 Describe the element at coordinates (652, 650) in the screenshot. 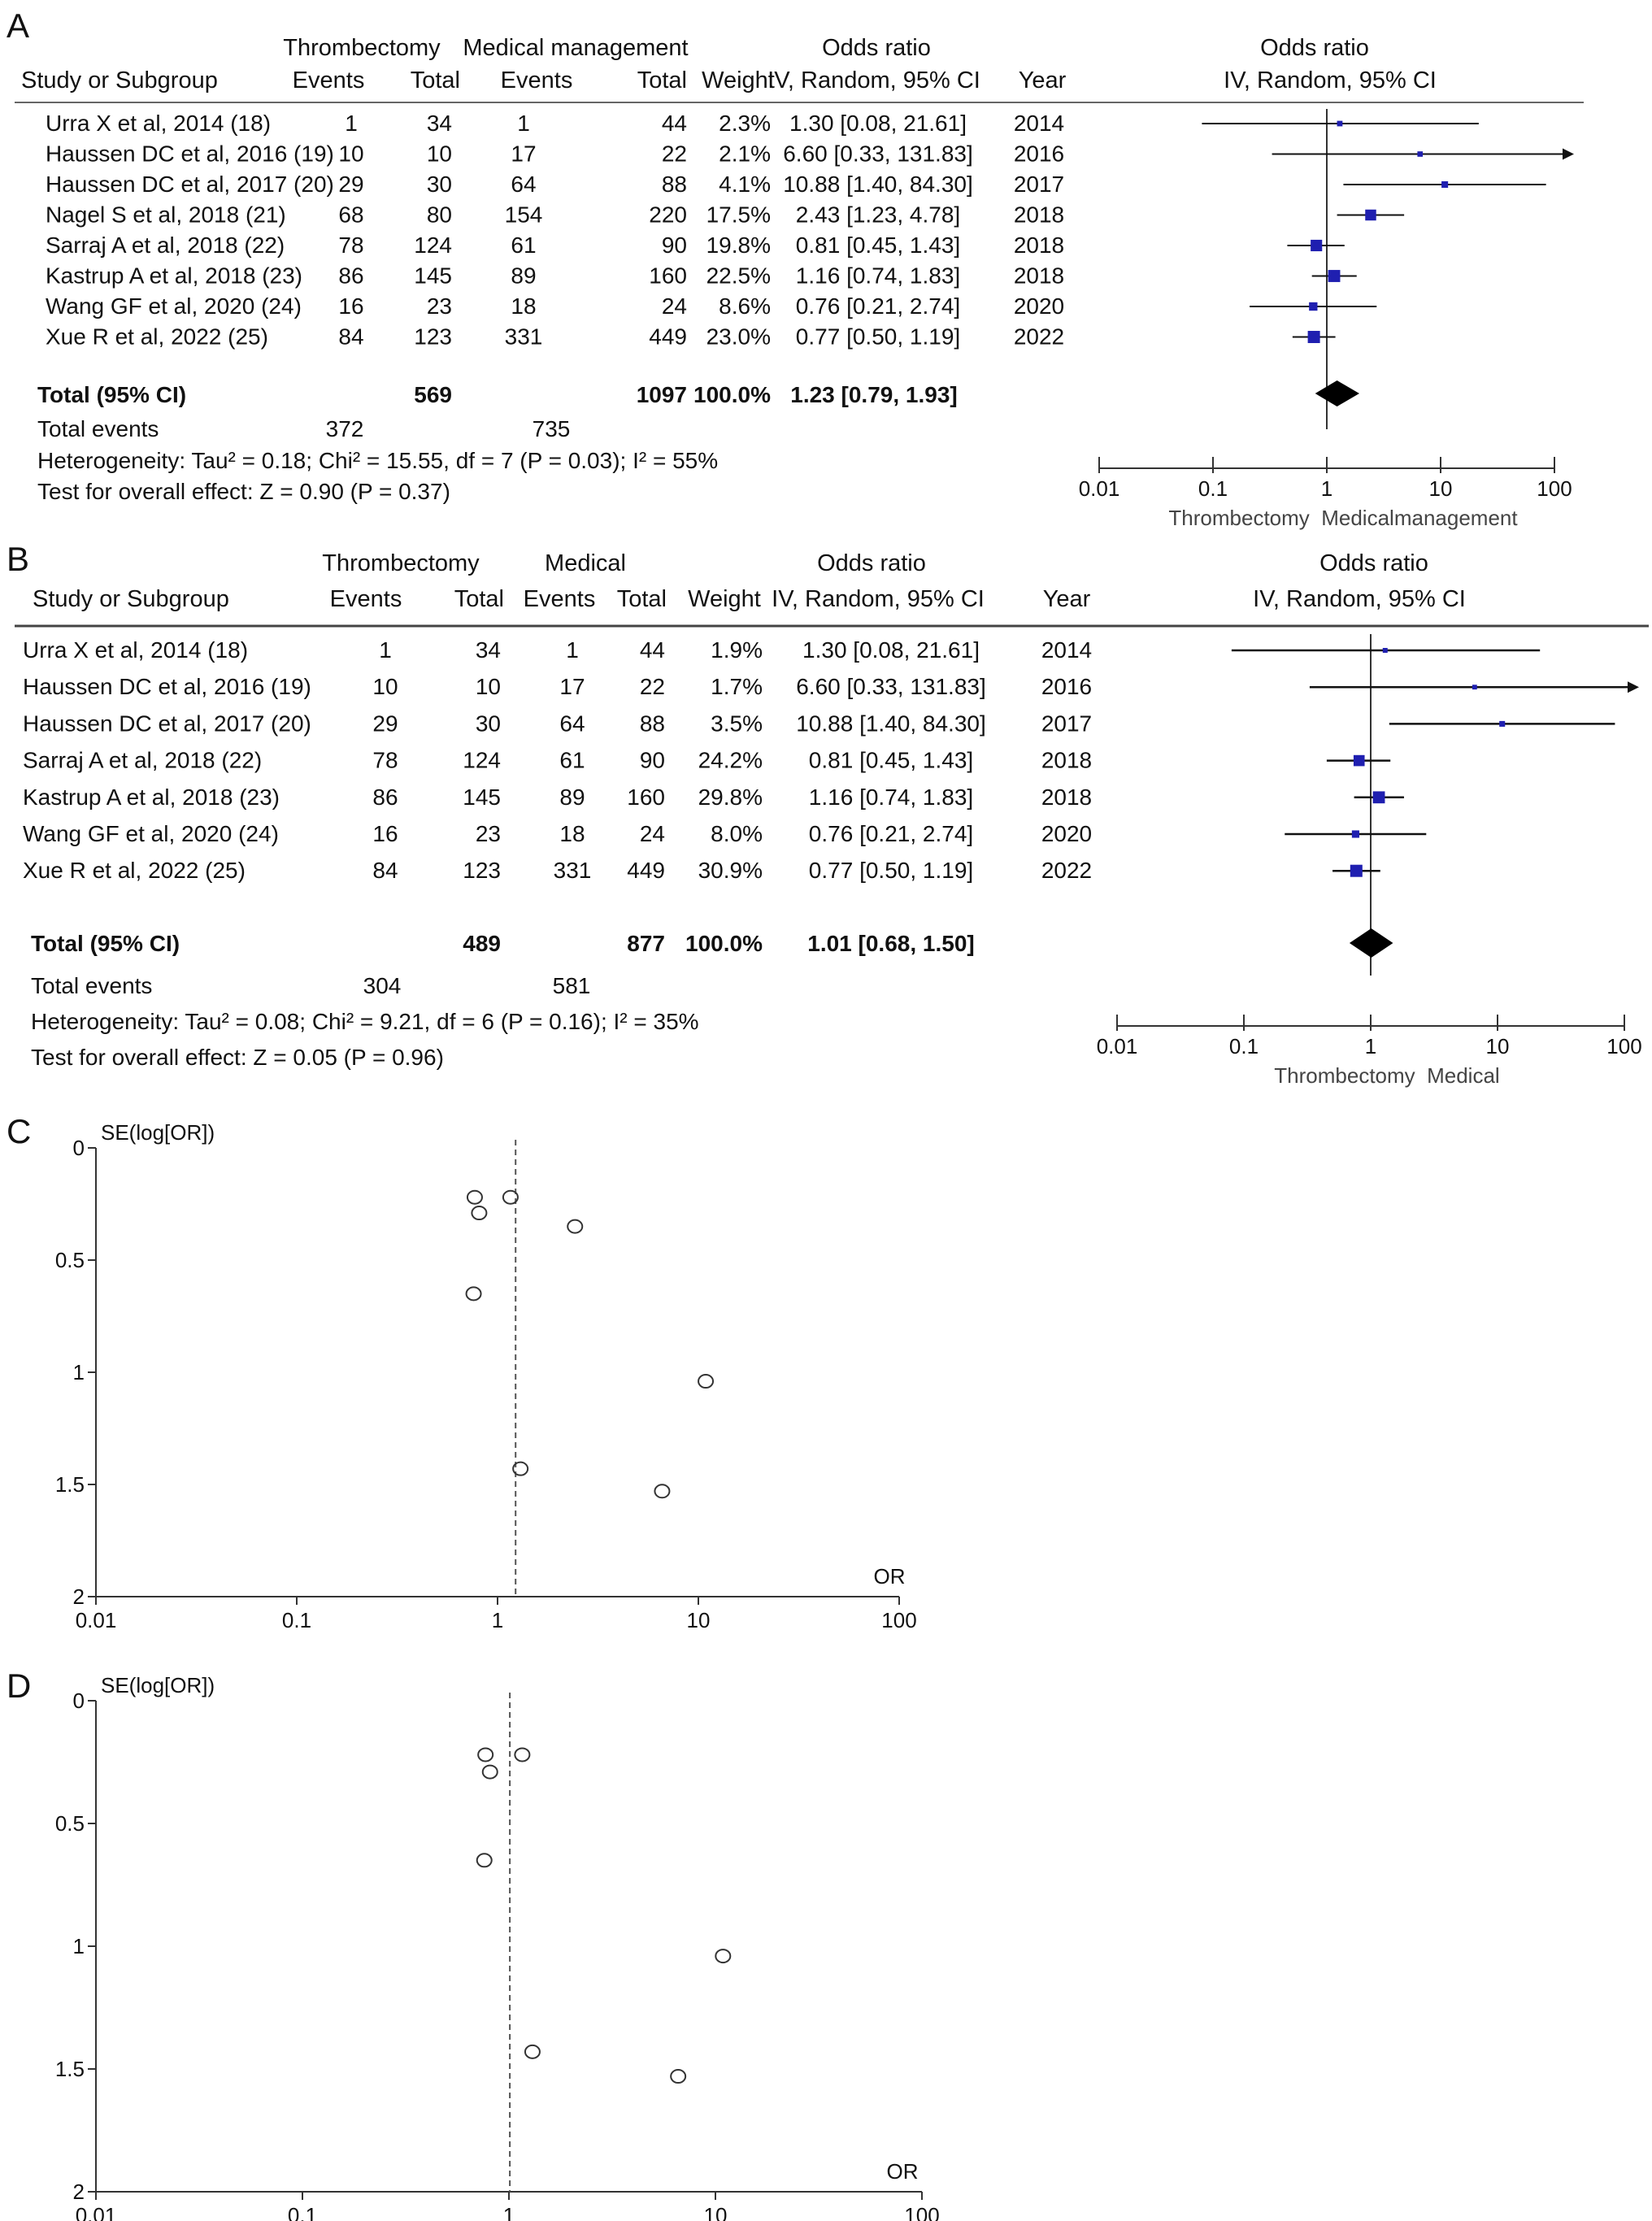

I see `total2-cell: 44` at that location.